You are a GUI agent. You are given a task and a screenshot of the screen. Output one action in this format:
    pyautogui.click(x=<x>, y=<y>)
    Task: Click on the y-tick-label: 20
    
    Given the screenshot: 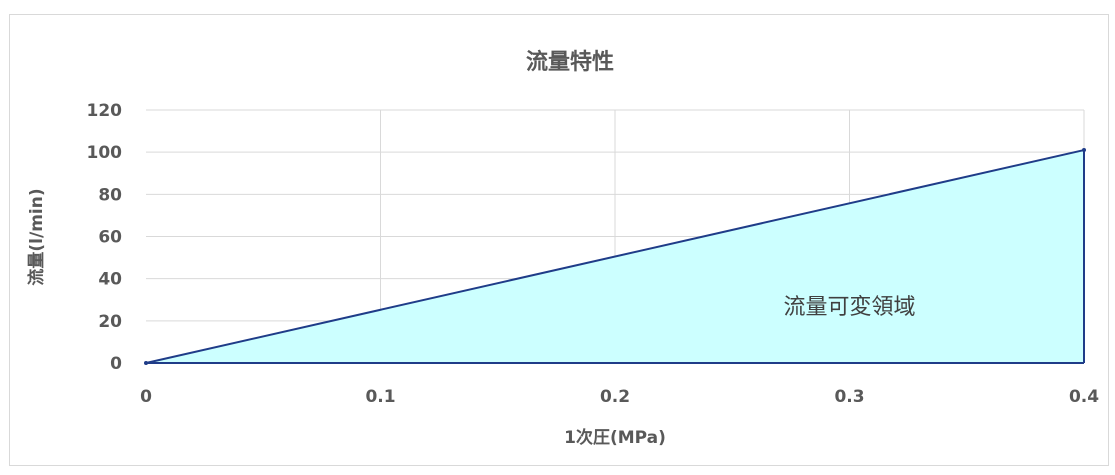 What is the action you would take?
    pyautogui.click(x=110, y=322)
    